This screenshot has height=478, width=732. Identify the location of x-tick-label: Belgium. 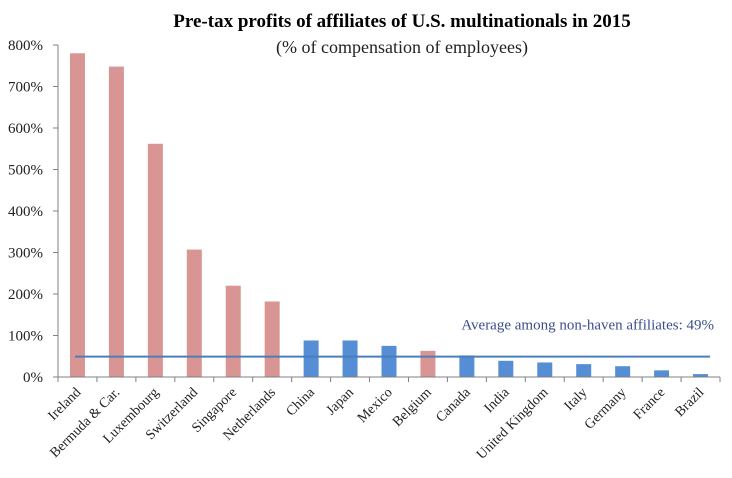
(412, 407).